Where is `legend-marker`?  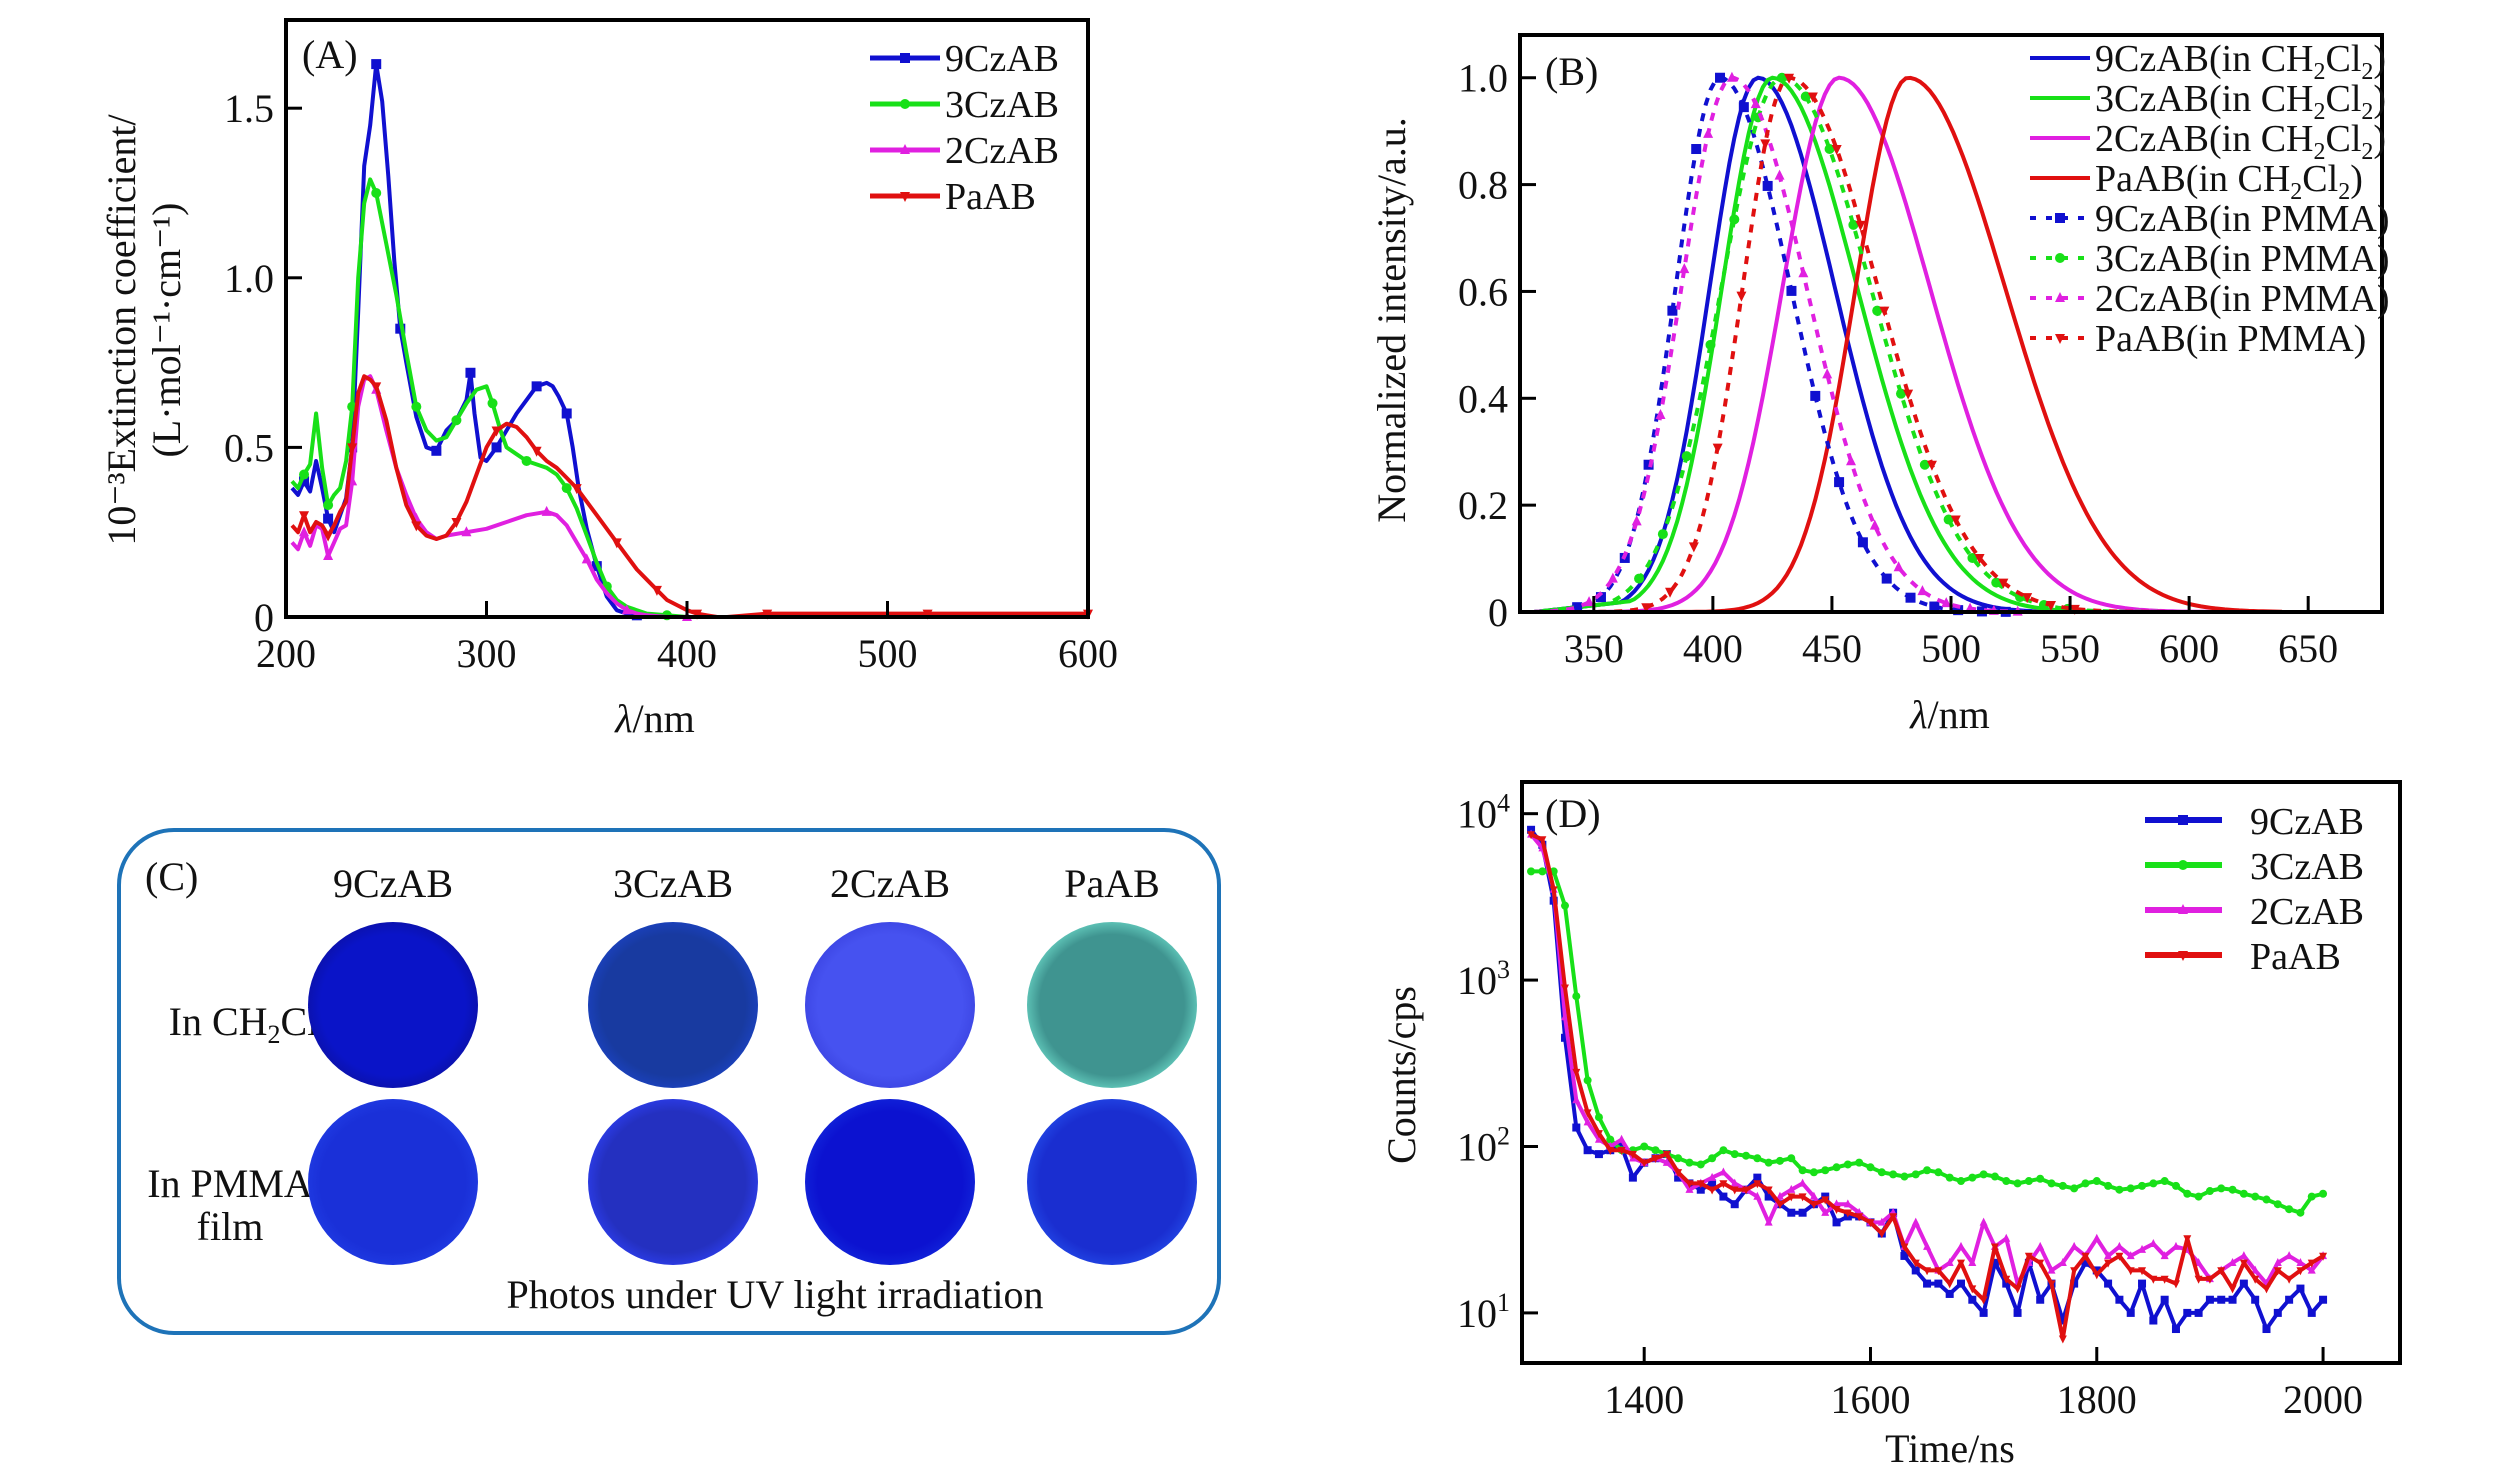
legend-marker is located at coordinates (905, 197).